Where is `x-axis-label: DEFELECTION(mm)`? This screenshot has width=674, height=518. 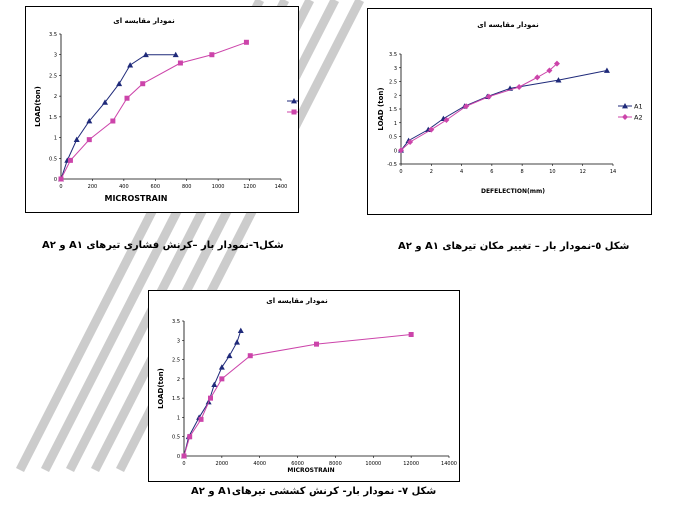 x-axis-label: DEFELECTION(mm) is located at coordinates (513, 191).